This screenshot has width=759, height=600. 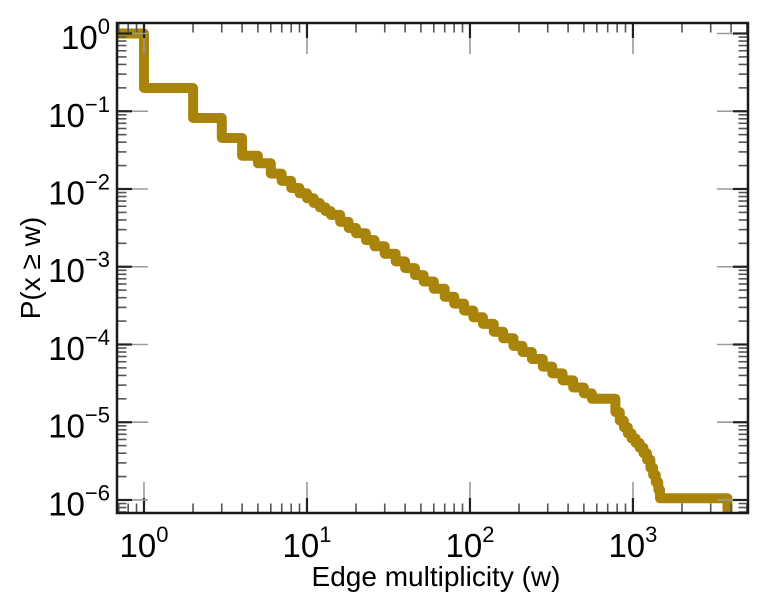 What do you see at coordinates (436, 576) in the screenshot?
I see `x-axis-label: Edge multiplicity (w)` at bounding box center [436, 576].